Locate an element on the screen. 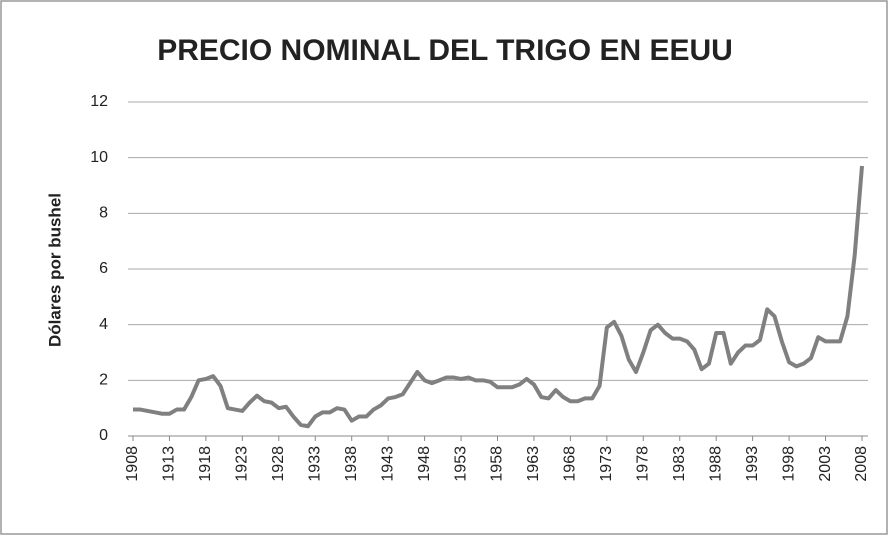  x-tick-label: 2003 is located at coordinates (825, 464).